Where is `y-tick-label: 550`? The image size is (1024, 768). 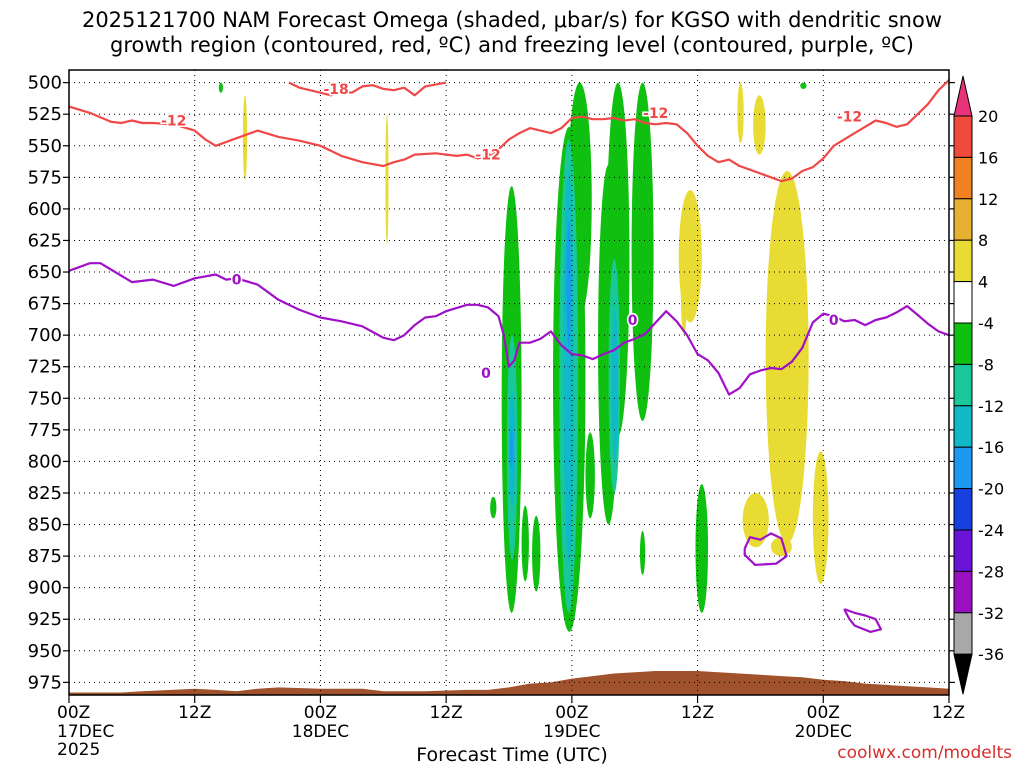
y-tick-label: 550 is located at coordinates (45, 146).